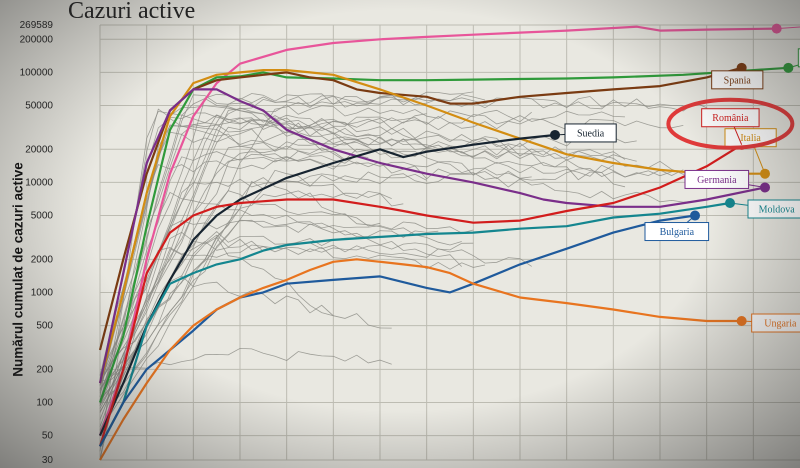 This screenshot has width=800, height=468. Describe the element at coordinates (37, 39) in the screenshot. I see `y-tick-label: 200000` at that location.